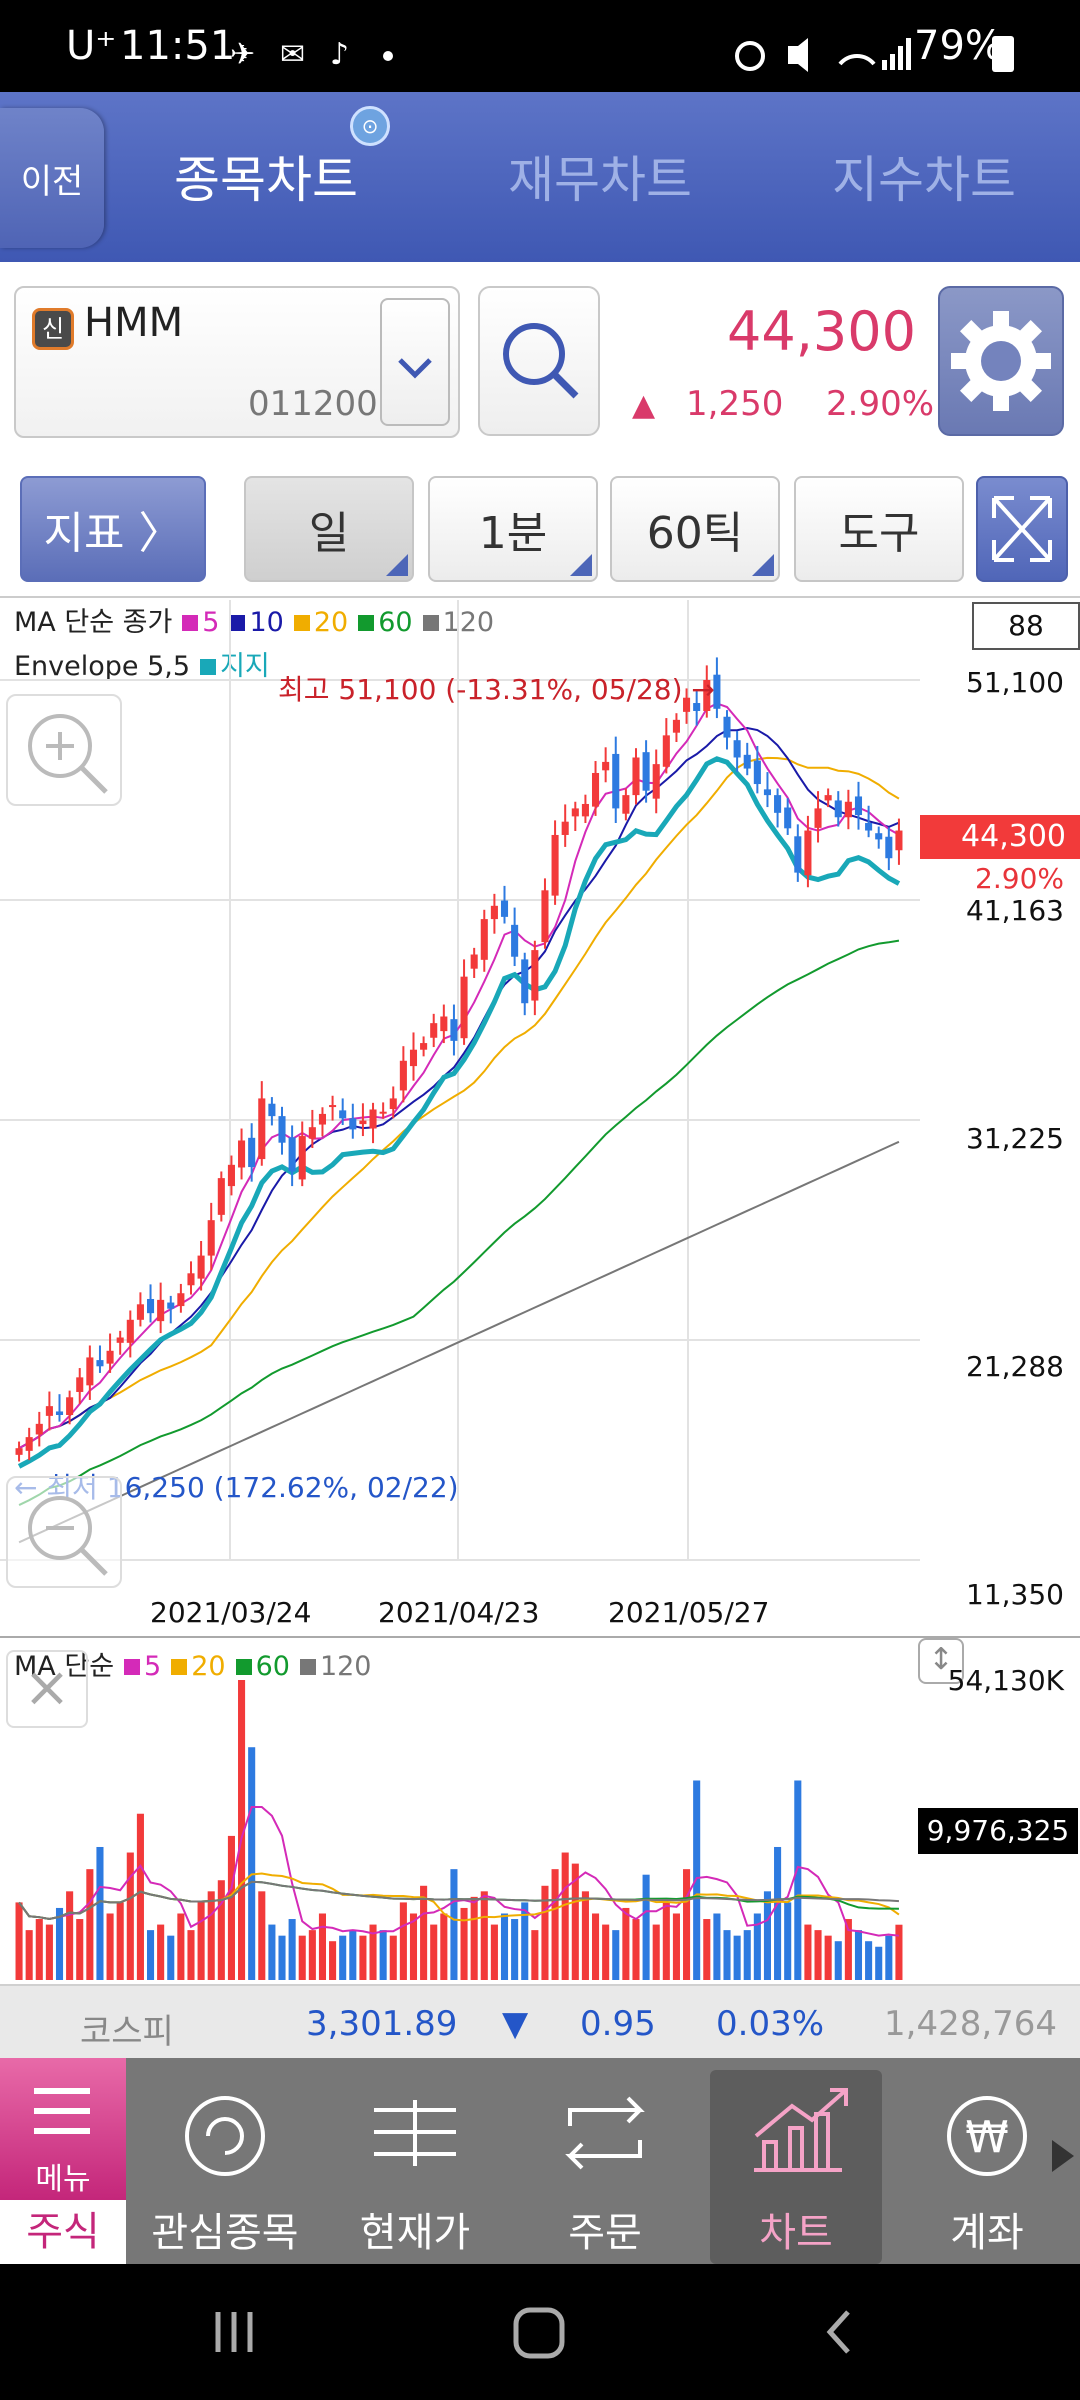  Describe the element at coordinates (540, 1637) in the screenshot. I see `volume-separator` at that location.